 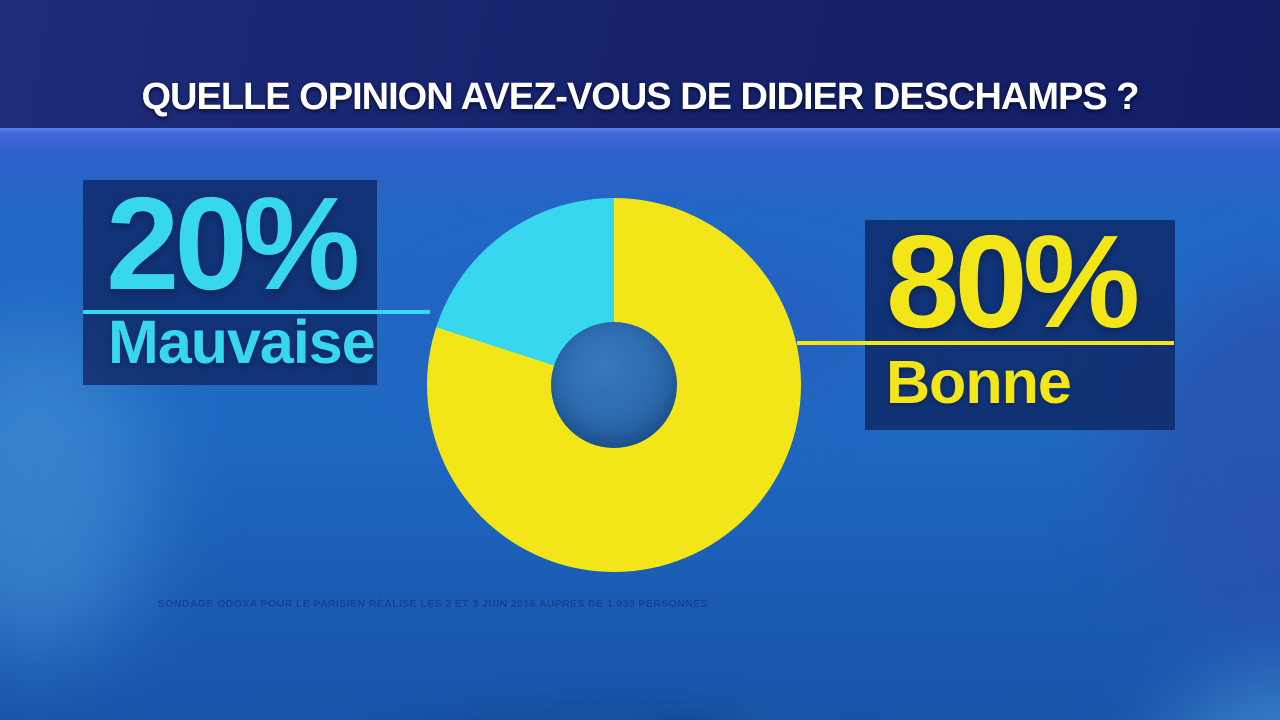 What do you see at coordinates (256, 312) in the screenshot?
I see `mauvaise-leader-line` at bounding box center [256, 312].